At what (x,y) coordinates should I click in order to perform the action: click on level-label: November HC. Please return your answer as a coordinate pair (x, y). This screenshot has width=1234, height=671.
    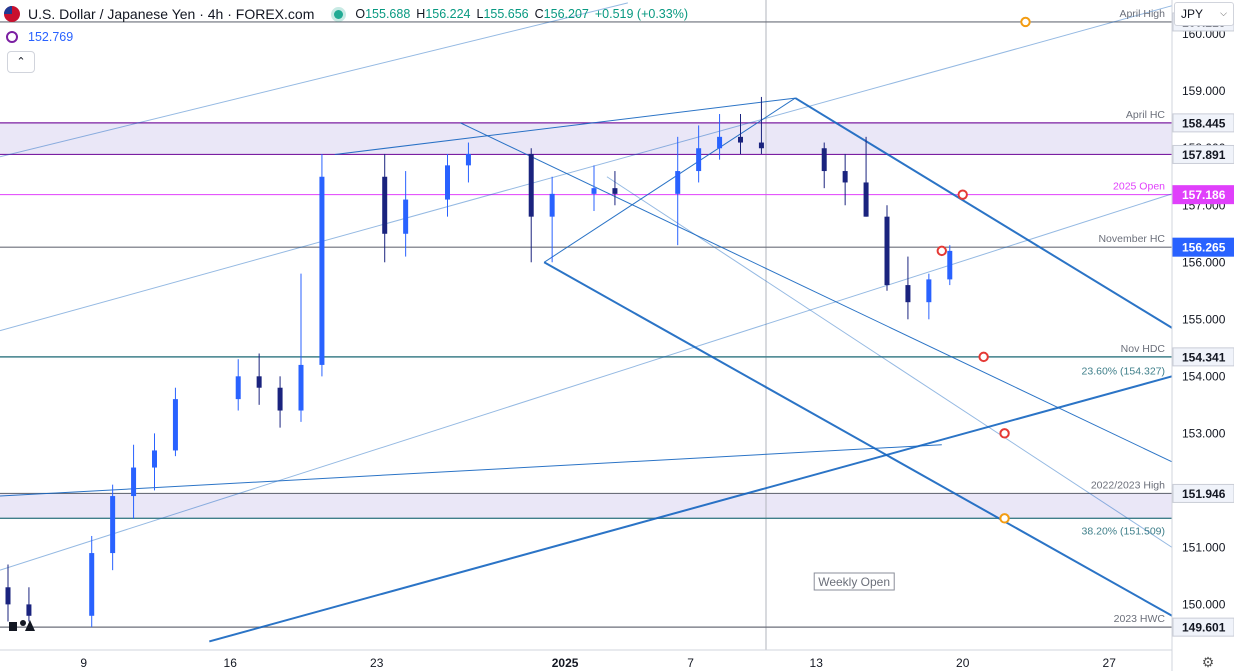
    Looking at the image, I should click on (1131, 239).